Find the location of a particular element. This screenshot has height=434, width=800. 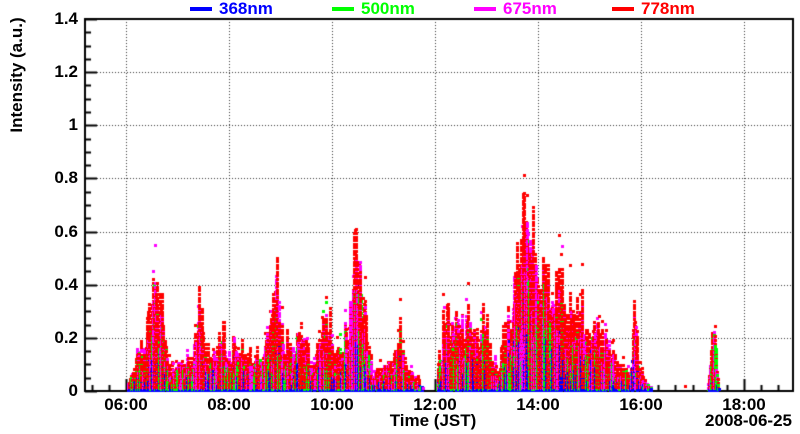

x-tick-label: 10:00 is located at coordinates (332, 404).